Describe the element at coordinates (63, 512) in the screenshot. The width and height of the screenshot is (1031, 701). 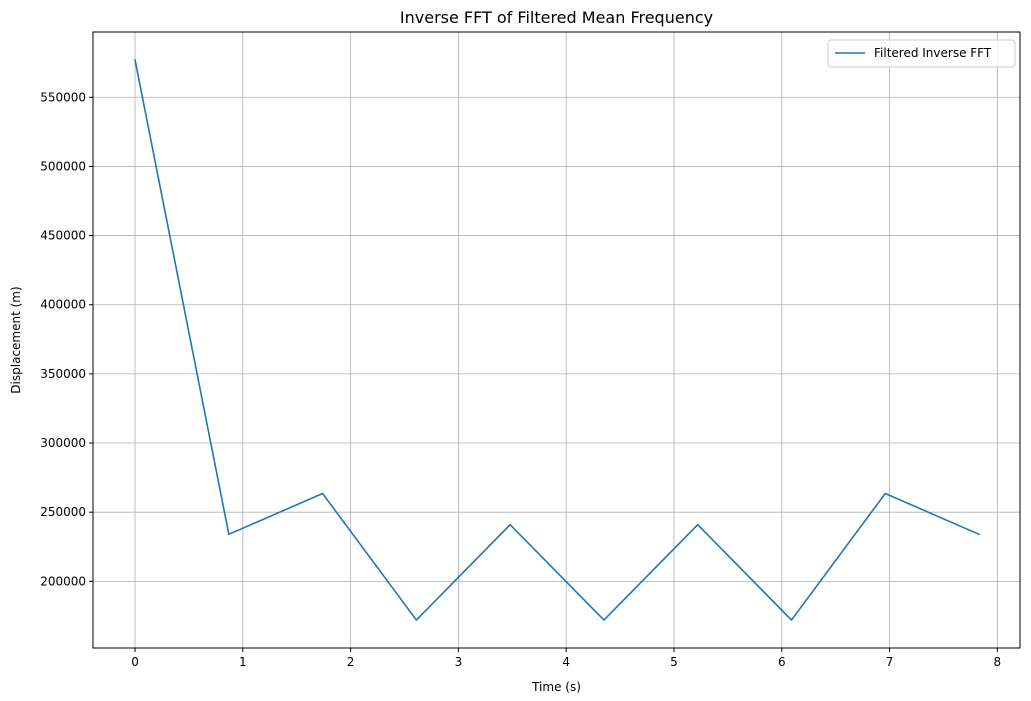
I see `y-tick-label: 250000` at that location.